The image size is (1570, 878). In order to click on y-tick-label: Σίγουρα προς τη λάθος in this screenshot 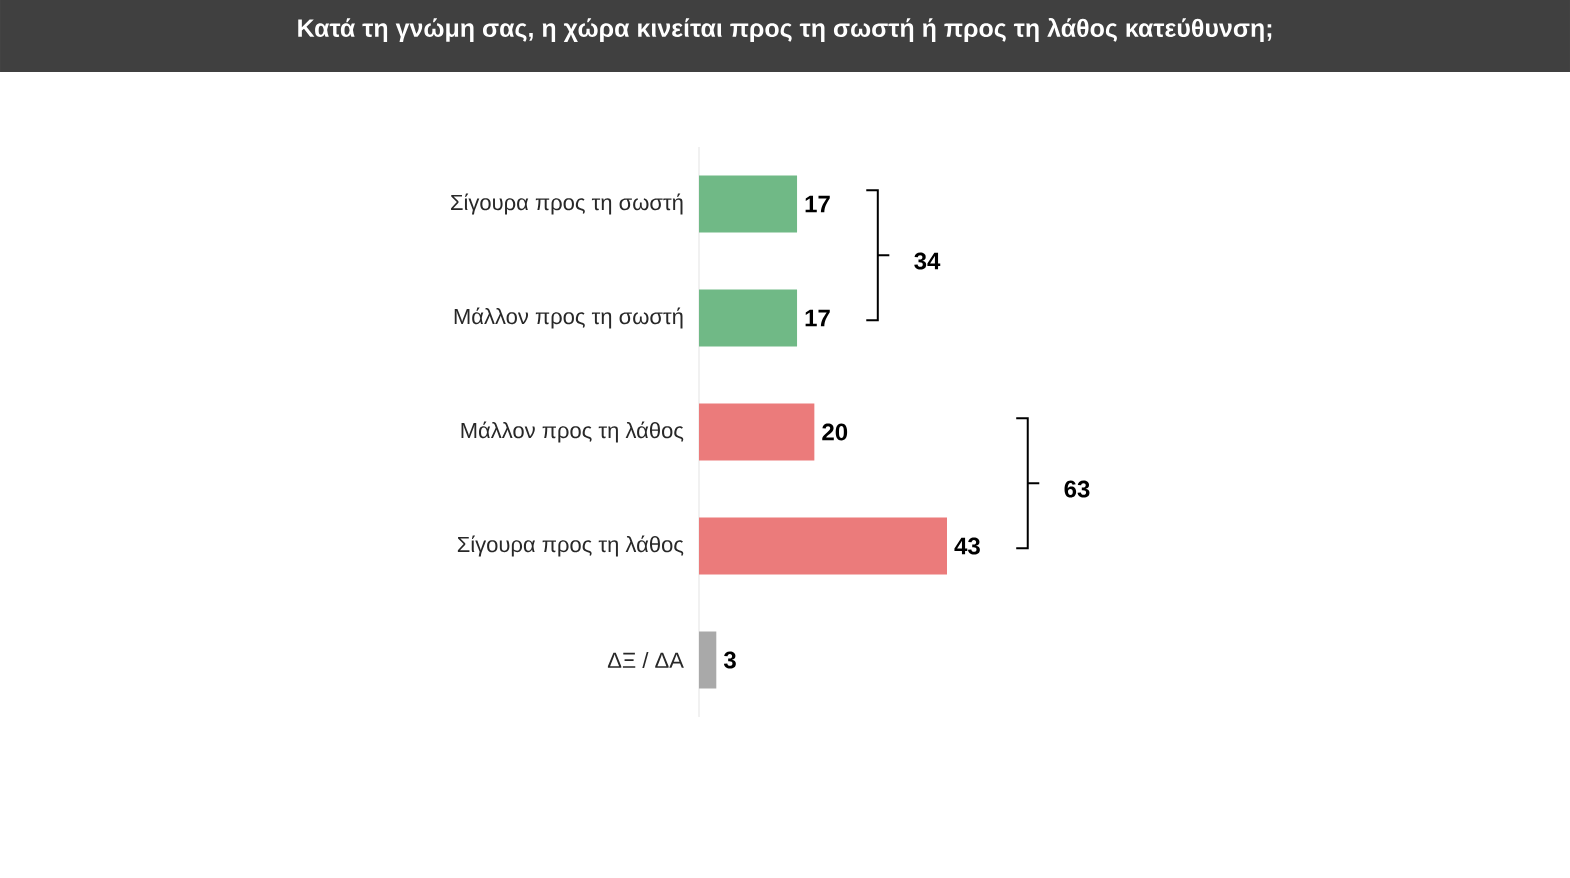, I will do `click(570, 546)`.